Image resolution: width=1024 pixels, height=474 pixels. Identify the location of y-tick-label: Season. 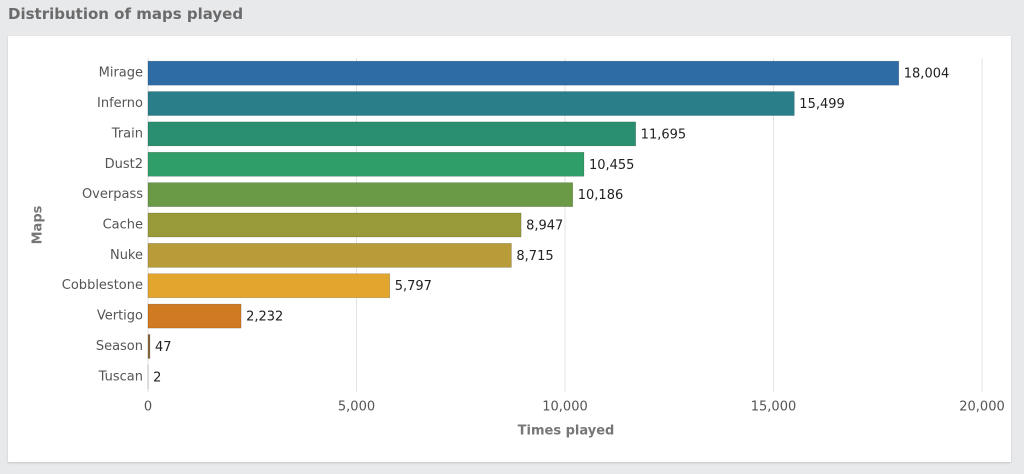
(119, 346).